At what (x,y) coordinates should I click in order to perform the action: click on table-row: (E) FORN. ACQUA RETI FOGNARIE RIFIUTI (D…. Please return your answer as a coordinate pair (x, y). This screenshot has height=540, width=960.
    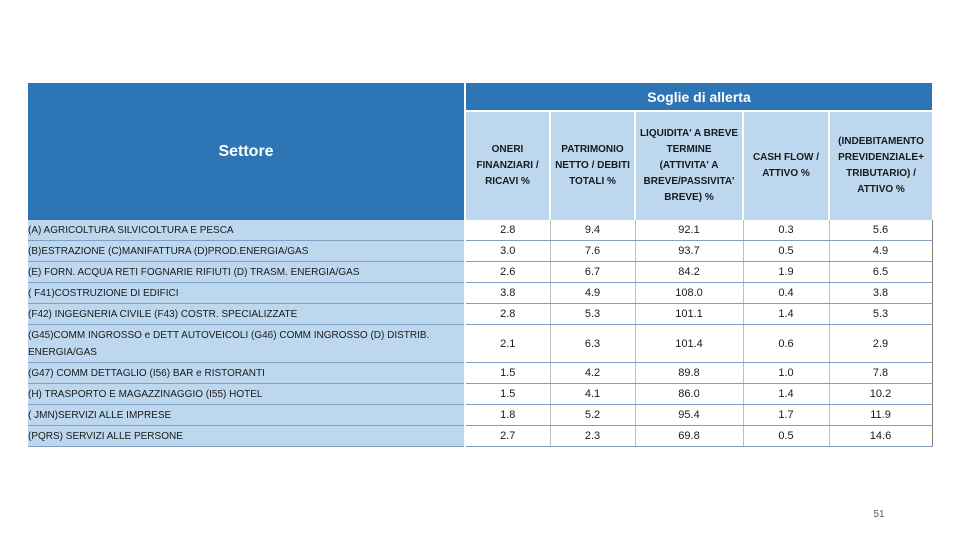
    Looking at the image, I should click on (480, 272).